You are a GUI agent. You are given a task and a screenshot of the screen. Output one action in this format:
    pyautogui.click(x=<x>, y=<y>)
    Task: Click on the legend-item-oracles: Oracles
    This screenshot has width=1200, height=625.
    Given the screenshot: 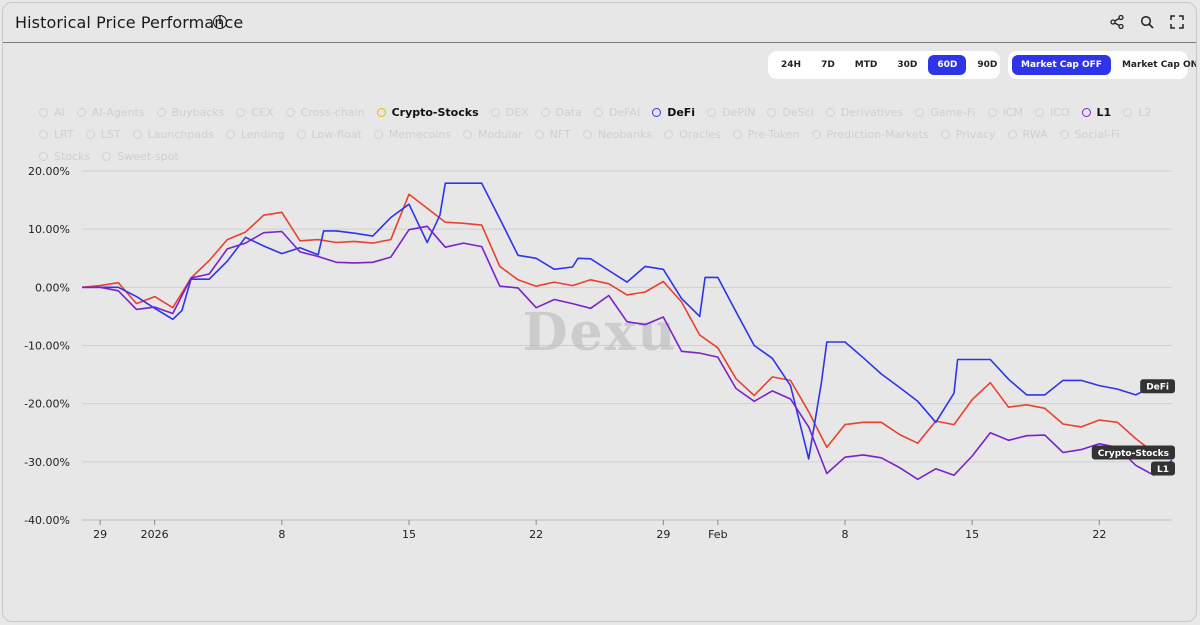 What is the action you would take?
    pyautogui.click(x=692, y=134)
    